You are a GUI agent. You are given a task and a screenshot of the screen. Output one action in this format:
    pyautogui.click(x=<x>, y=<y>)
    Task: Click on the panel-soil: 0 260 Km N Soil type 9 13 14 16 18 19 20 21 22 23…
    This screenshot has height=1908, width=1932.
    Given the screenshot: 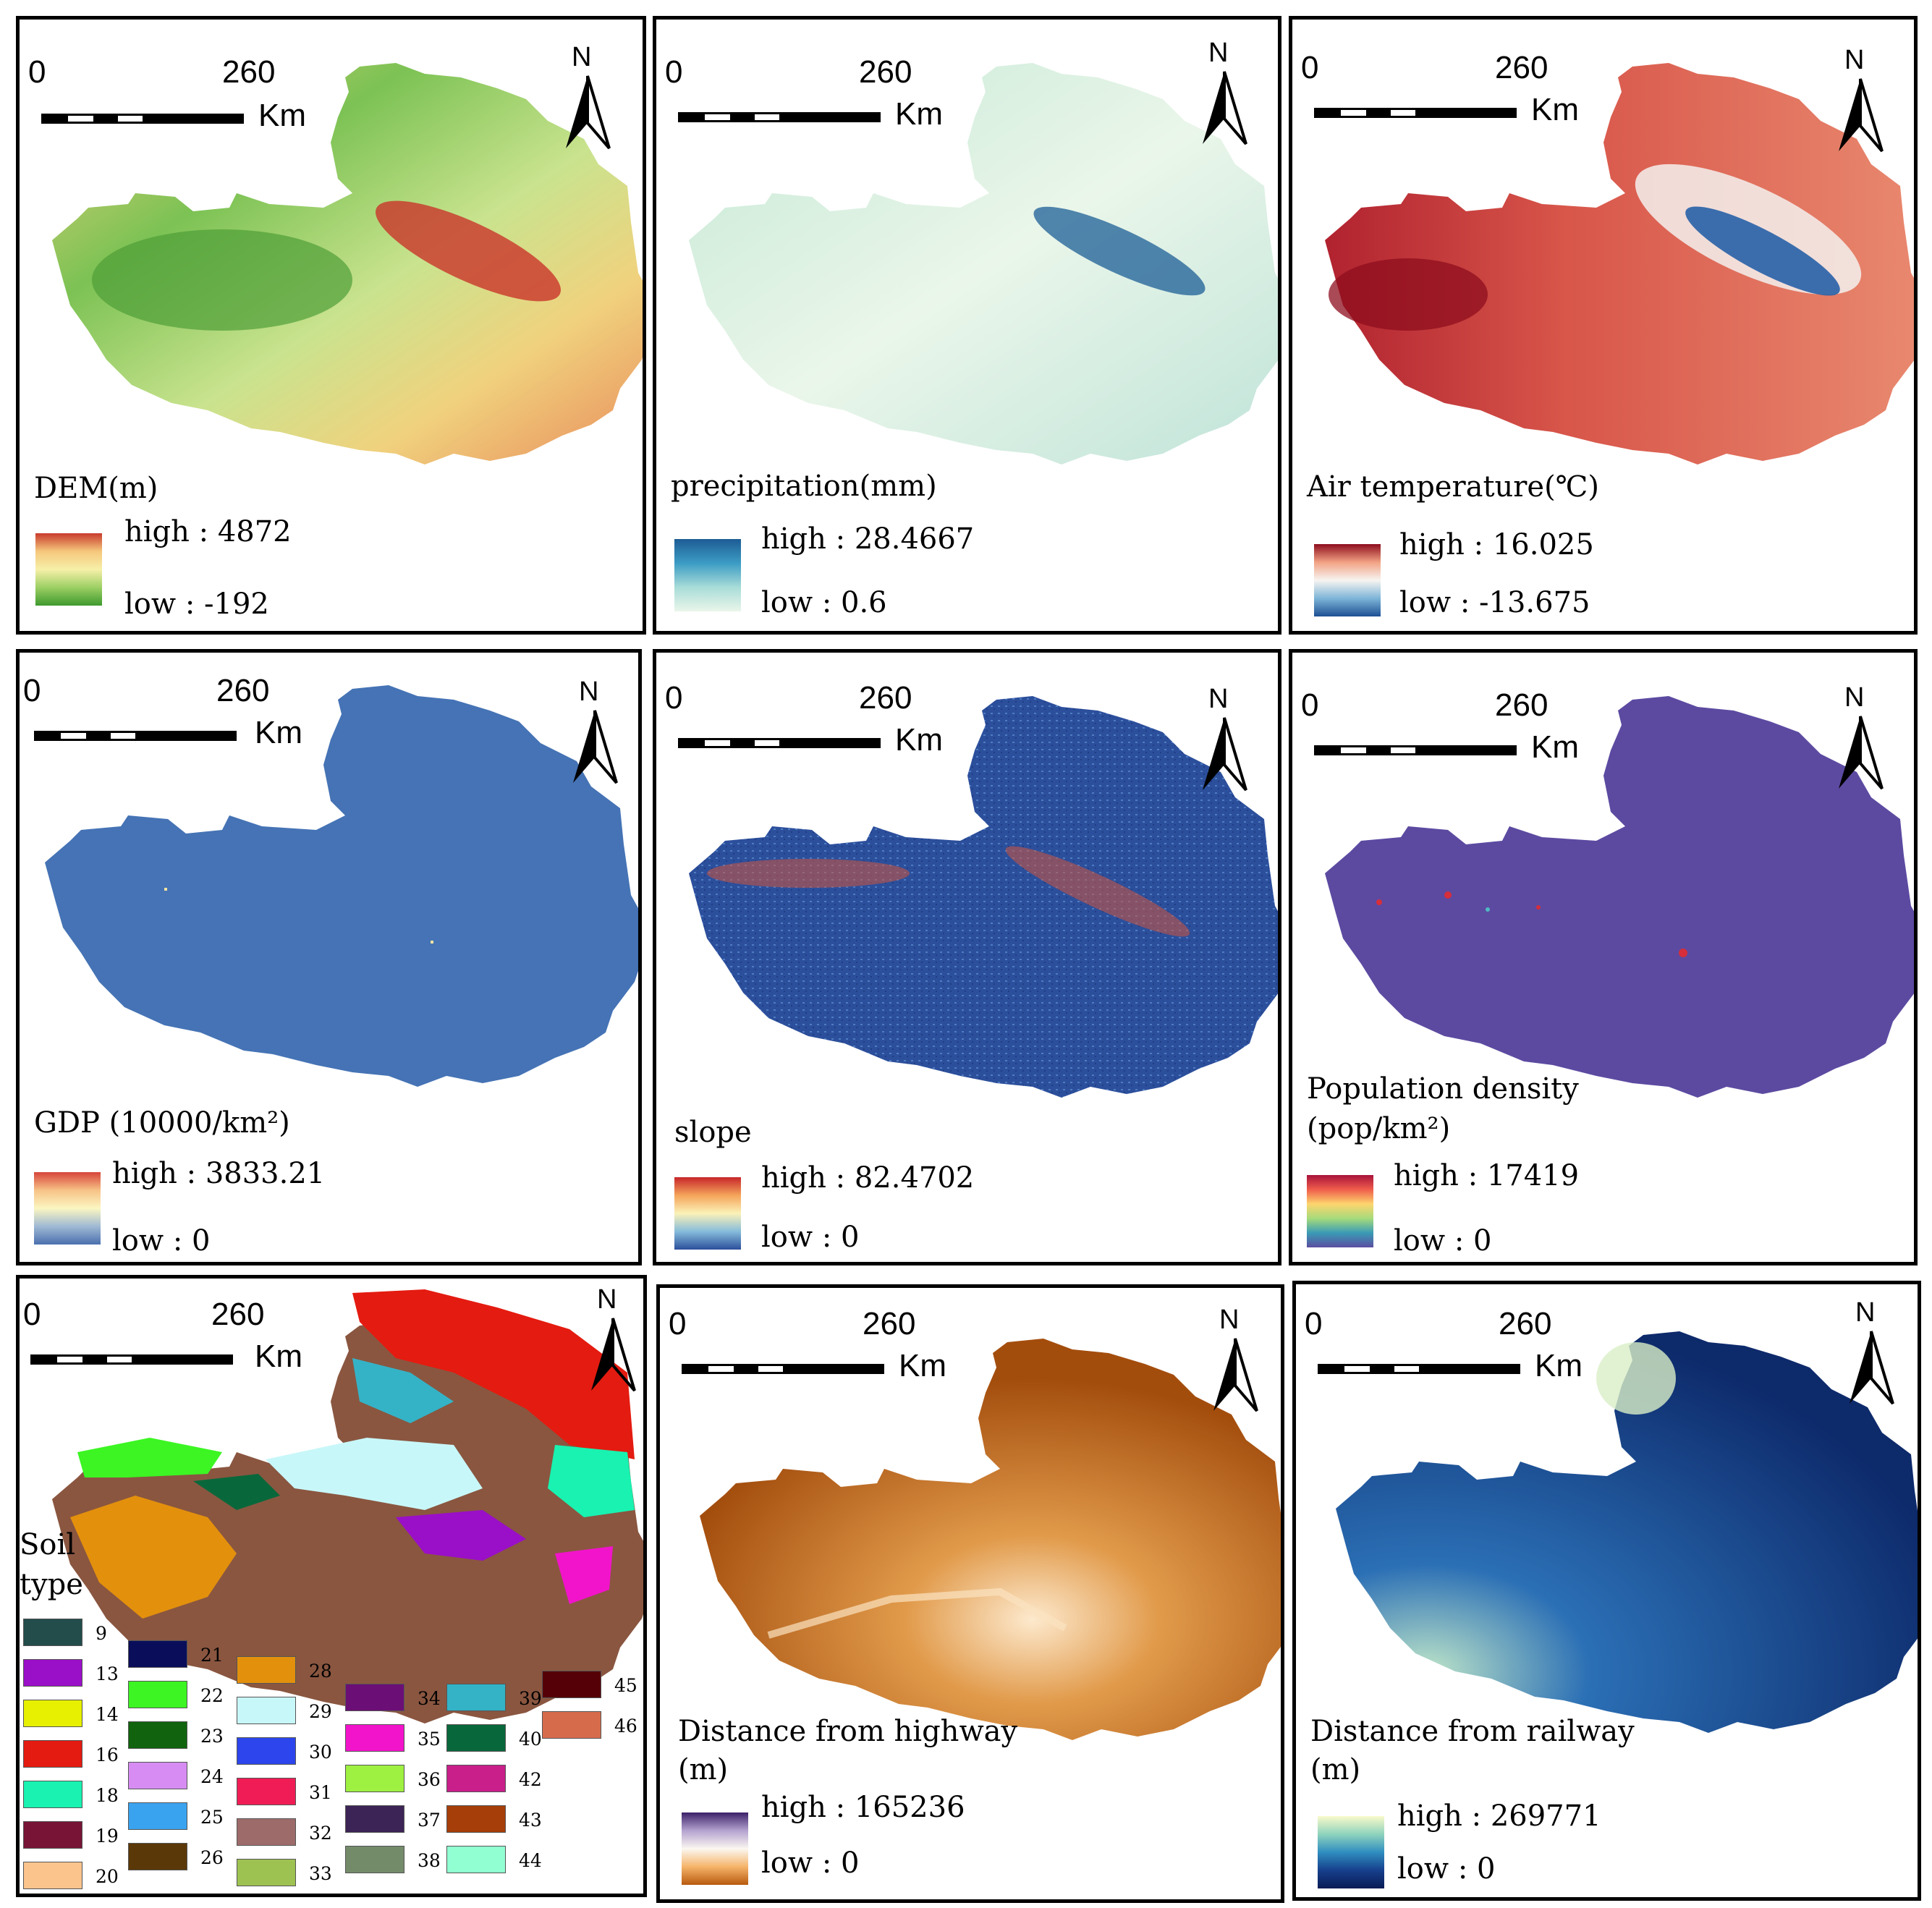 What is the action you would take?
    pyautogui.click(x=331, y=1586)
    